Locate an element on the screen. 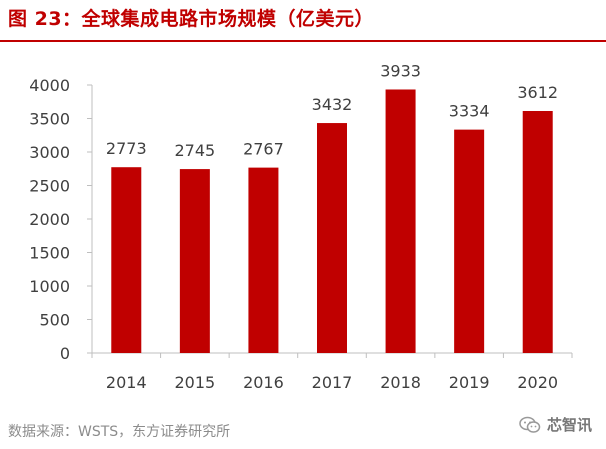  source-note: 数据来源：WSTS，东方证券研究所 is located at coordinates (119, 432).